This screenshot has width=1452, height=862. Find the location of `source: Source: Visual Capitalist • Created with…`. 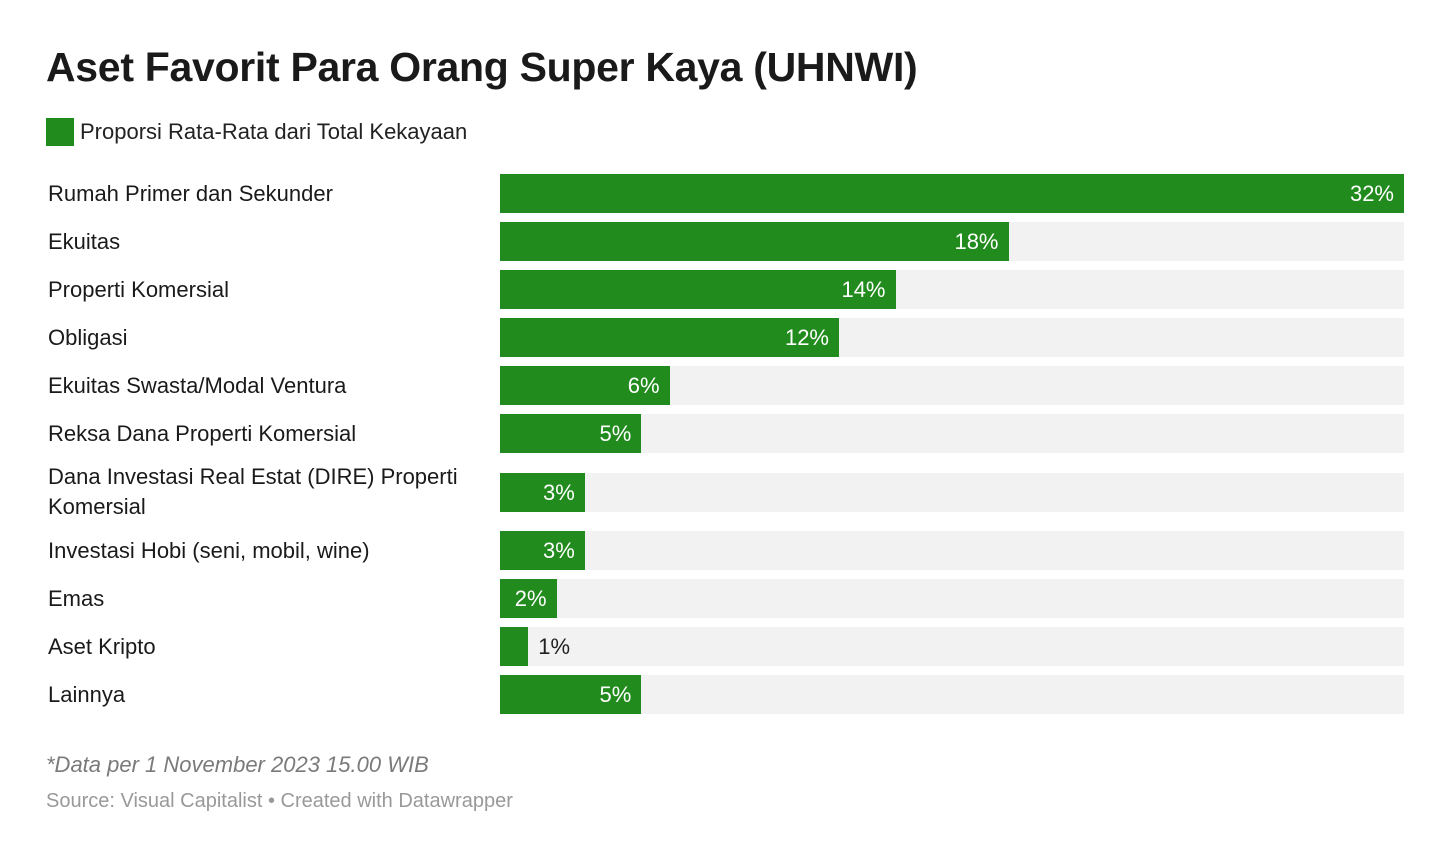

source: Source: Visual Capitalist • Created with… is located at coordinates (279, 801).